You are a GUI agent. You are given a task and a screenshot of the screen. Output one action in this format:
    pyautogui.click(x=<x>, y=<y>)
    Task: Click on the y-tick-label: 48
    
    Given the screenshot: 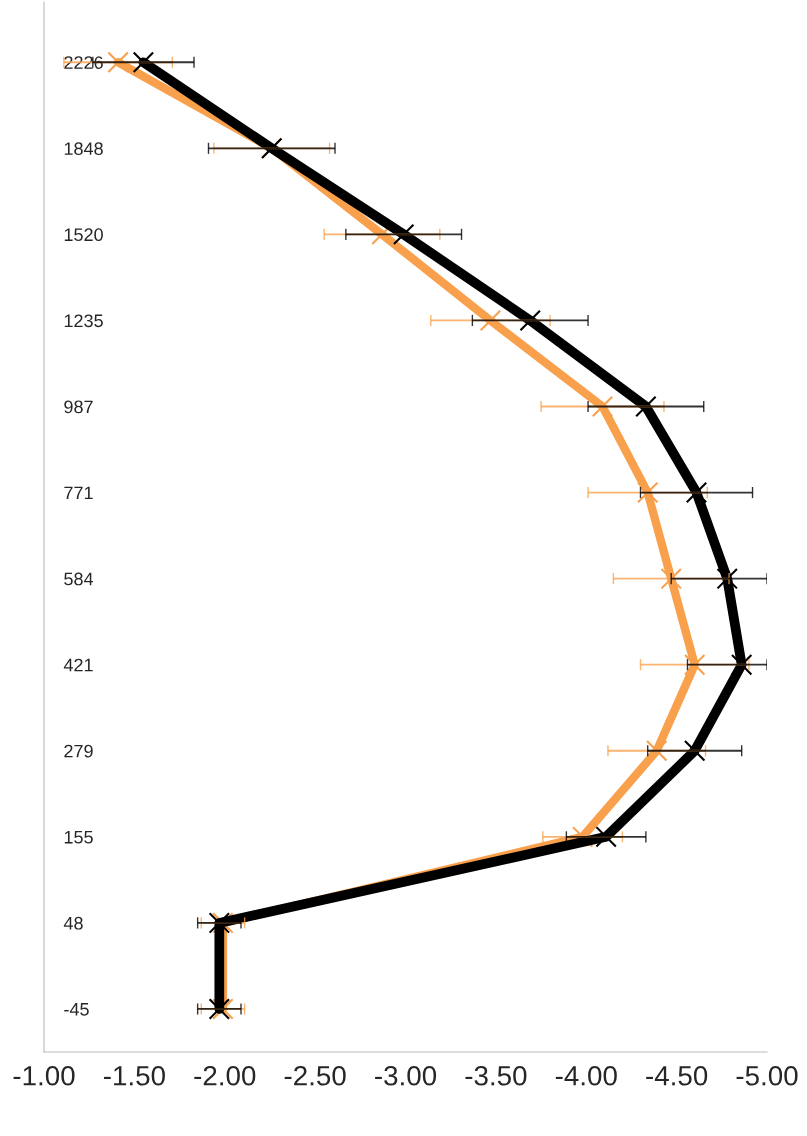 What is the action you would take?
    pyautogui.click(x=73, y=923)
    